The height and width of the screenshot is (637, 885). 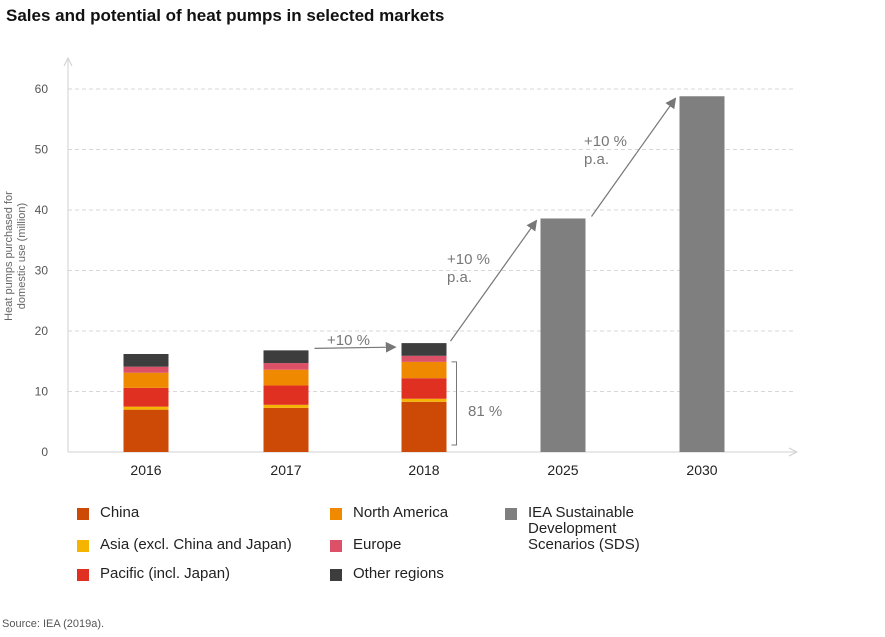 I want to click on source-note: Source: IEA (2019a)., so click(x=53, y=624).